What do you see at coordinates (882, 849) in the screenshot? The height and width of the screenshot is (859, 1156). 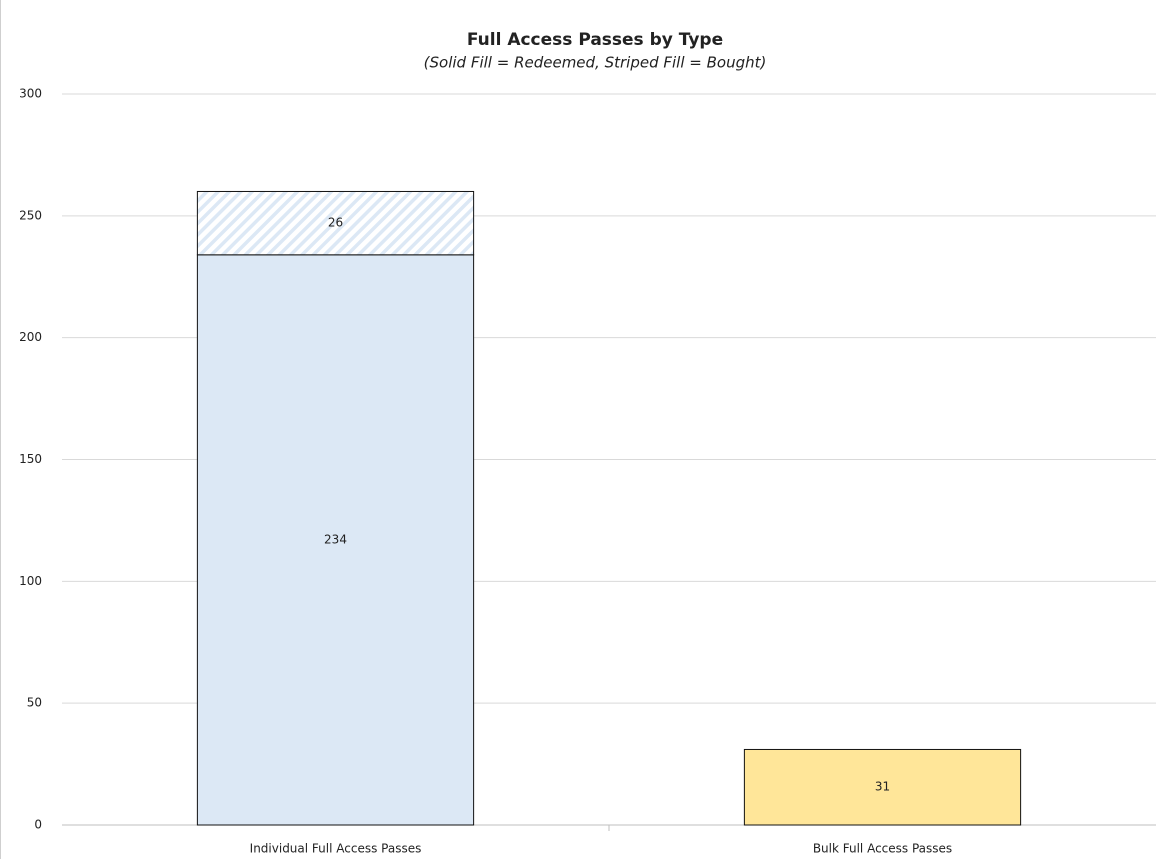 I see `x-tick-label: Bulk Full Access Passes` at bounding box center [882, 849].